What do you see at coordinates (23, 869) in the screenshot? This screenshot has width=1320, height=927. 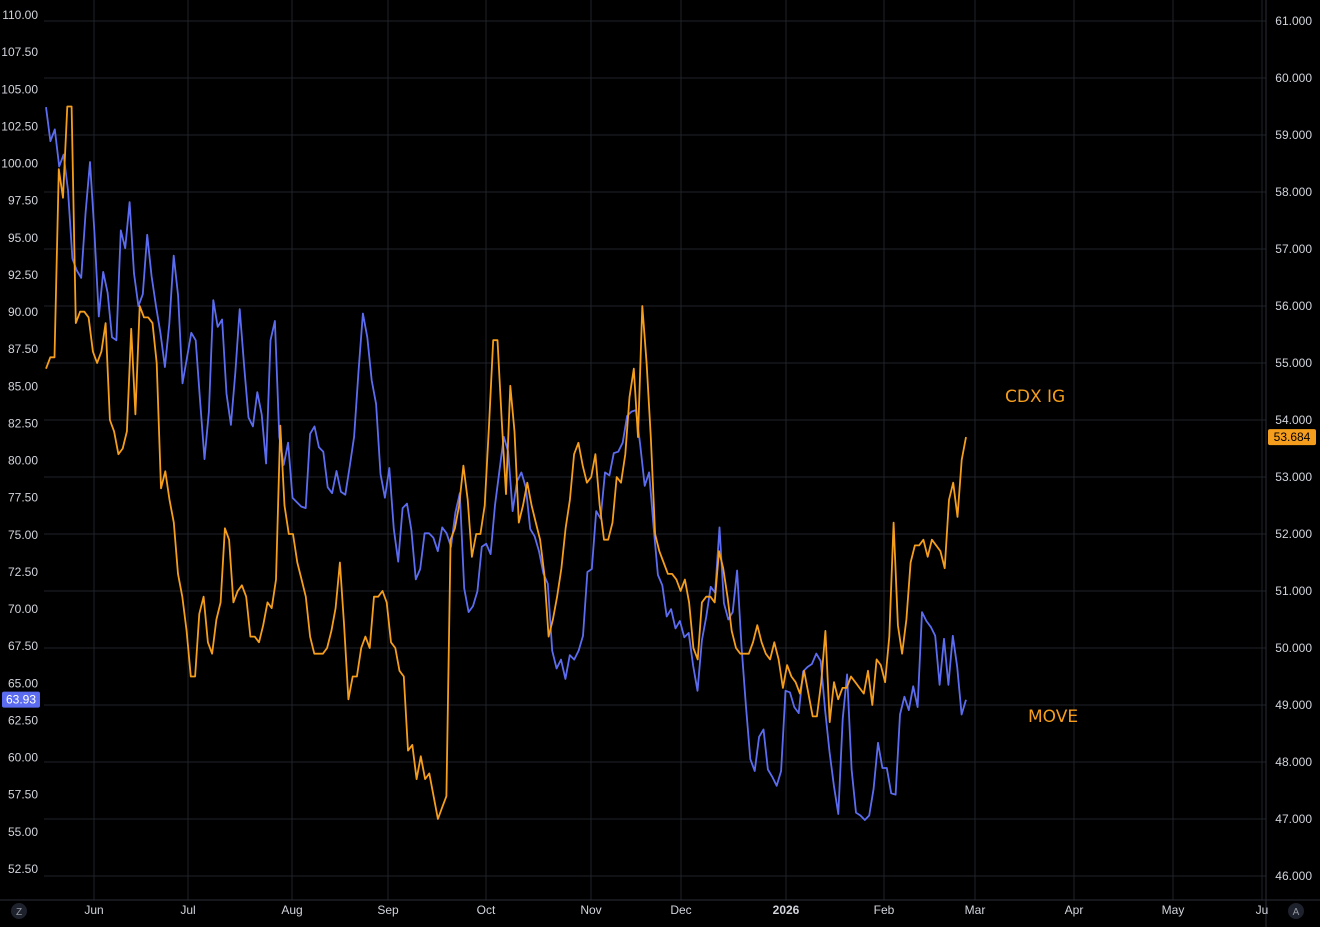 I see `left-axis-tick-label: 52.50` at bounding box center [23, 869].